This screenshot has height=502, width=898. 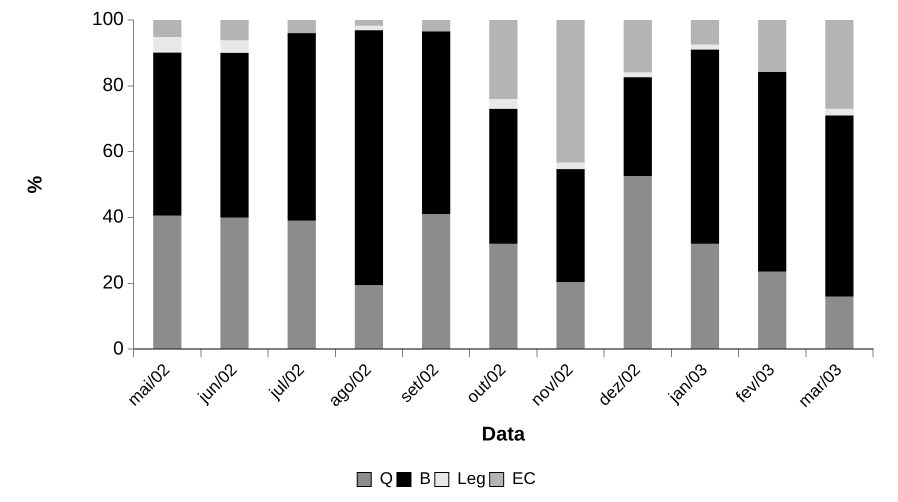 What do you see at coordinates (35, 184) in the screenshot?
I see `y-axis-title: %` at bounding box center [35, 184].